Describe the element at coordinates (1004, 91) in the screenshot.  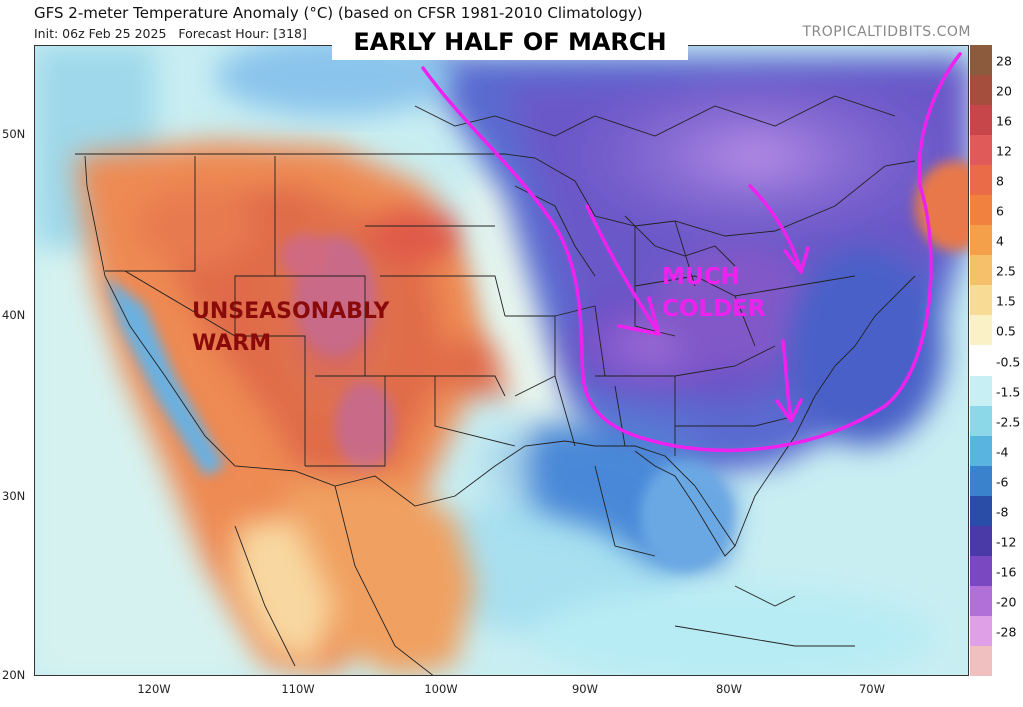
I see `colorbar-label: 20` at that location.